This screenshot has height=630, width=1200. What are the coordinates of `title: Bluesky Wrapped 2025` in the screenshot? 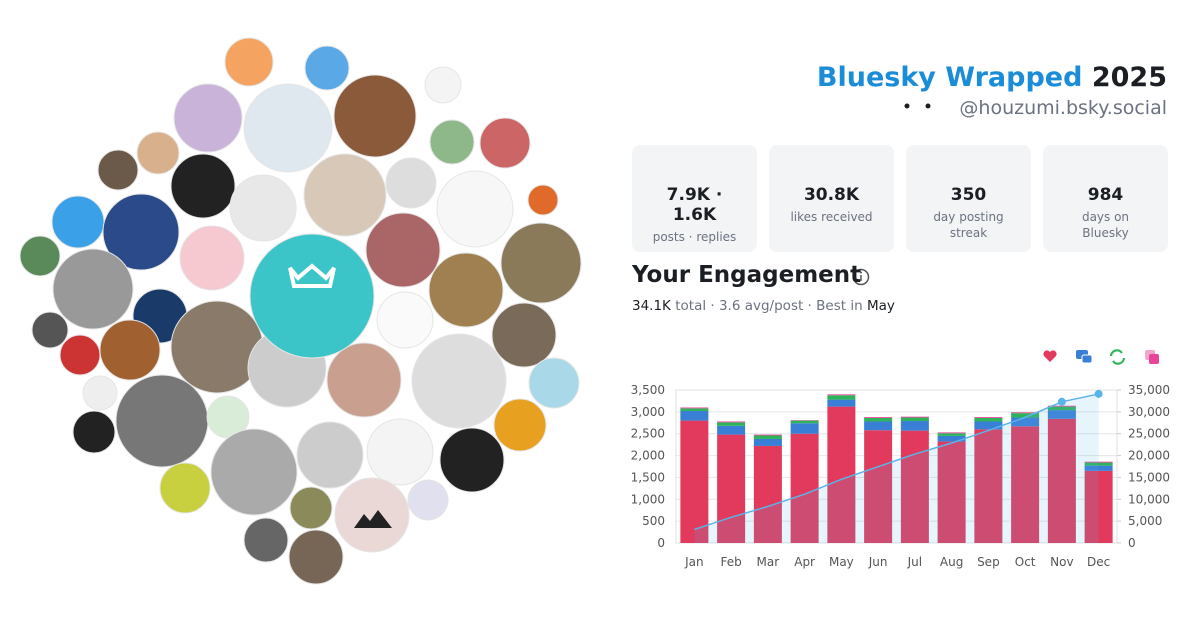 It's located at (992, 77).